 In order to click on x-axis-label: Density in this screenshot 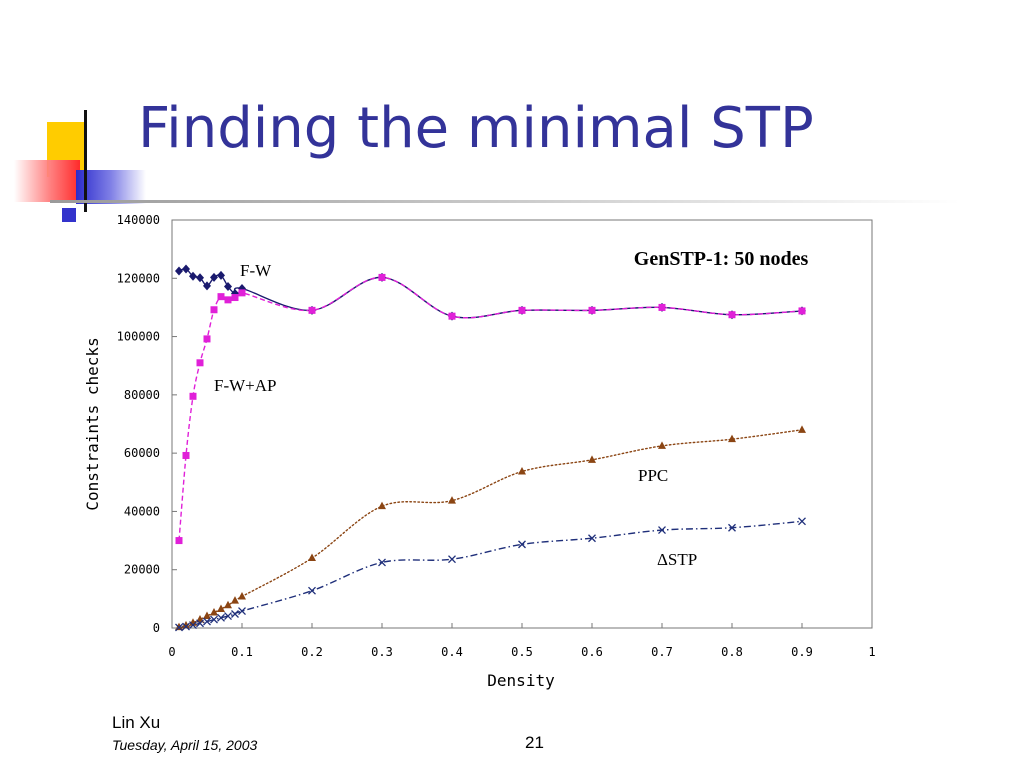, I will do `click(521, 680)`.